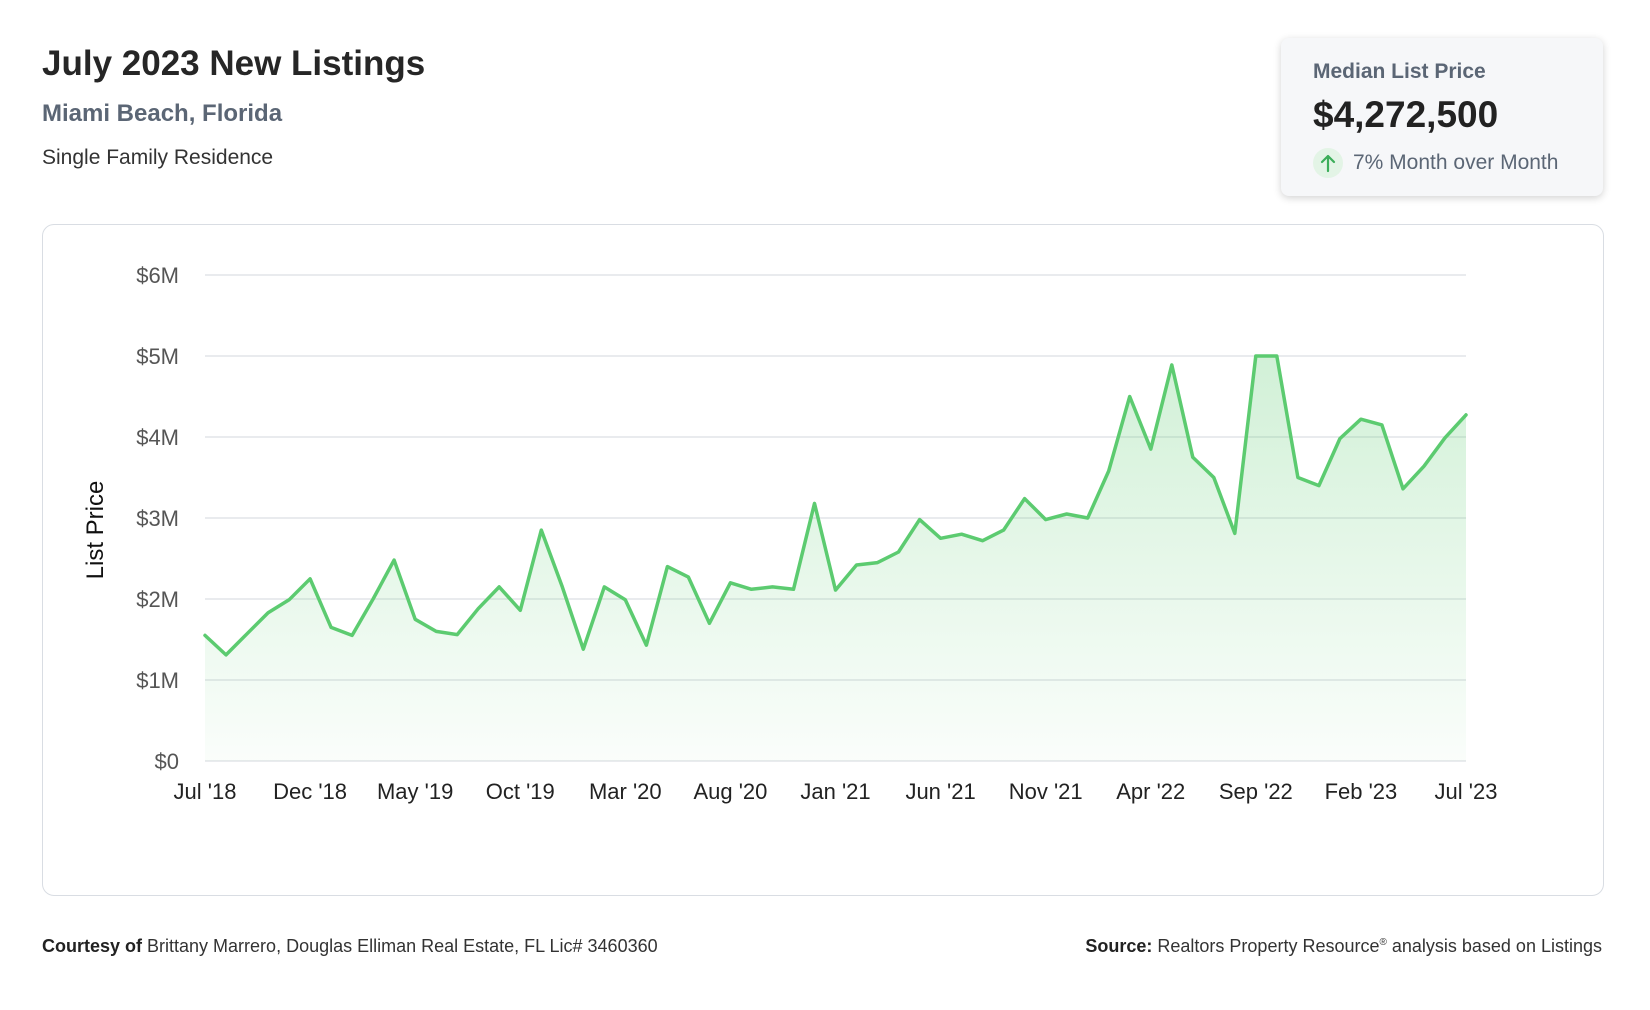 The height and width of the screenshot is (1010, 1650). What do you see at coordinates (1150, 791) in the screenshot?
I see `x-tick-label: Apr '22` at bounding box center [1150, 791].